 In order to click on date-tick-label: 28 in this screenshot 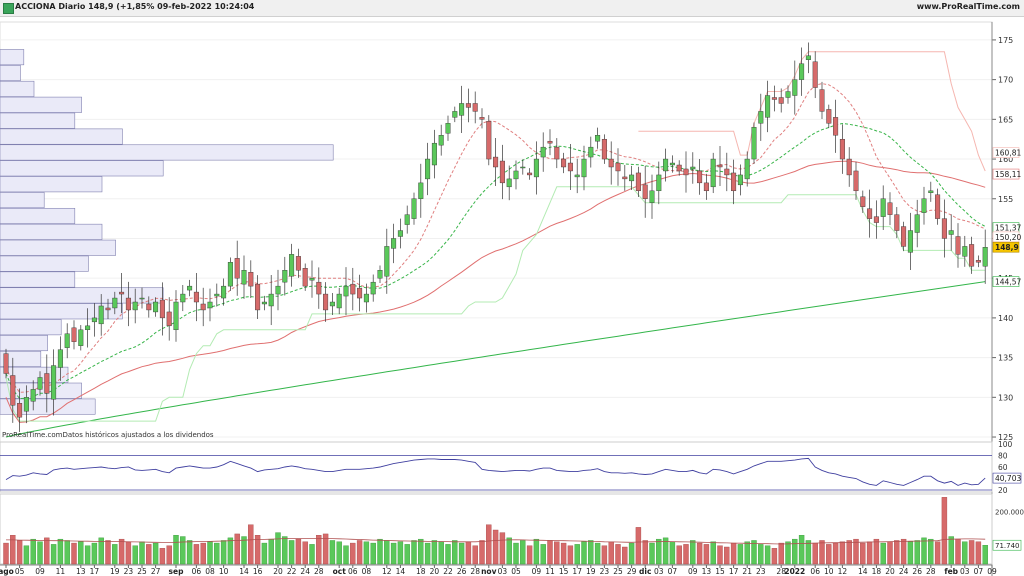, I will do `click(931, 571)`.